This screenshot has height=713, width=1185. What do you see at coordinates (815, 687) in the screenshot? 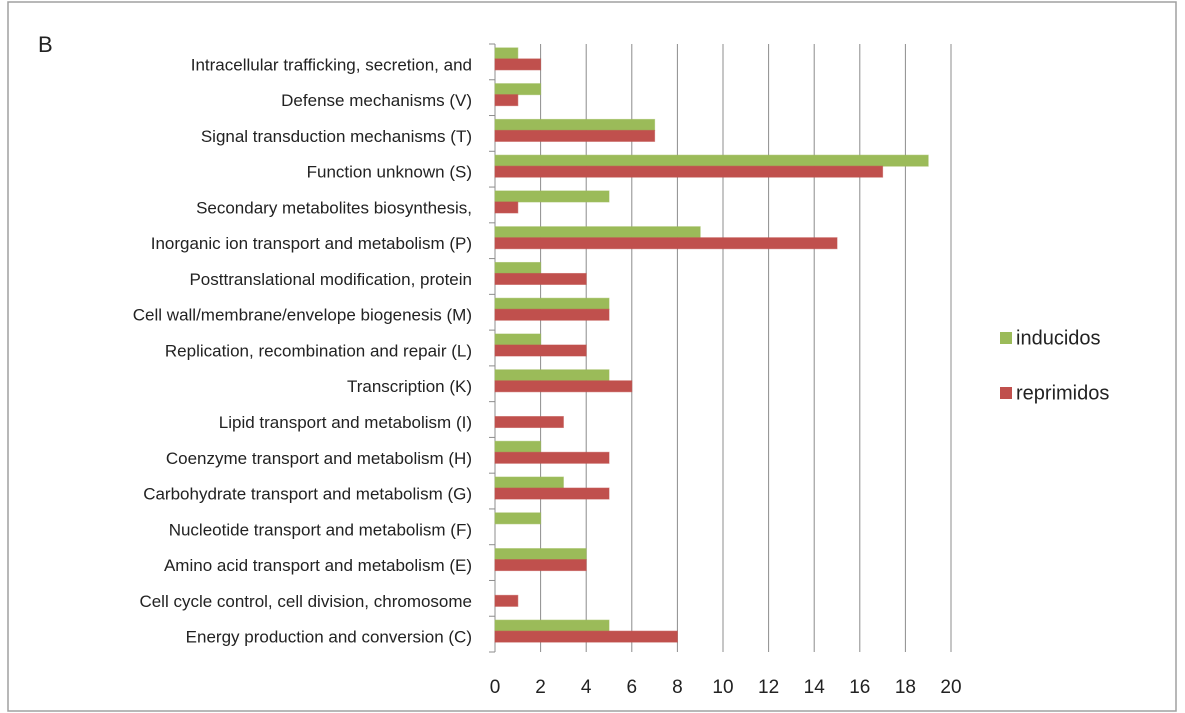
I see `x-tick-label: 14` at bounding box center [815, 687].